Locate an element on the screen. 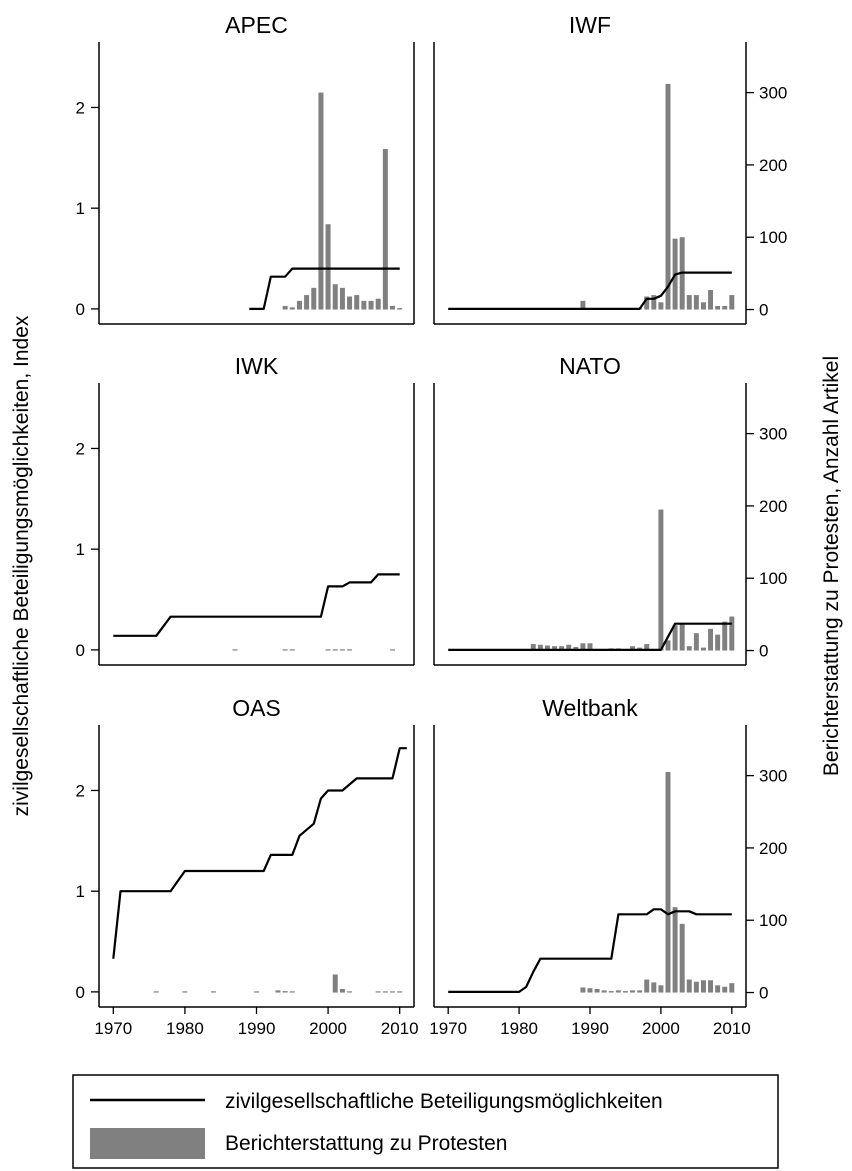 This screenshot has height=1171, width=852. x-tick-label-oas-1990: 1990 is located at coordinates (257, 1028).